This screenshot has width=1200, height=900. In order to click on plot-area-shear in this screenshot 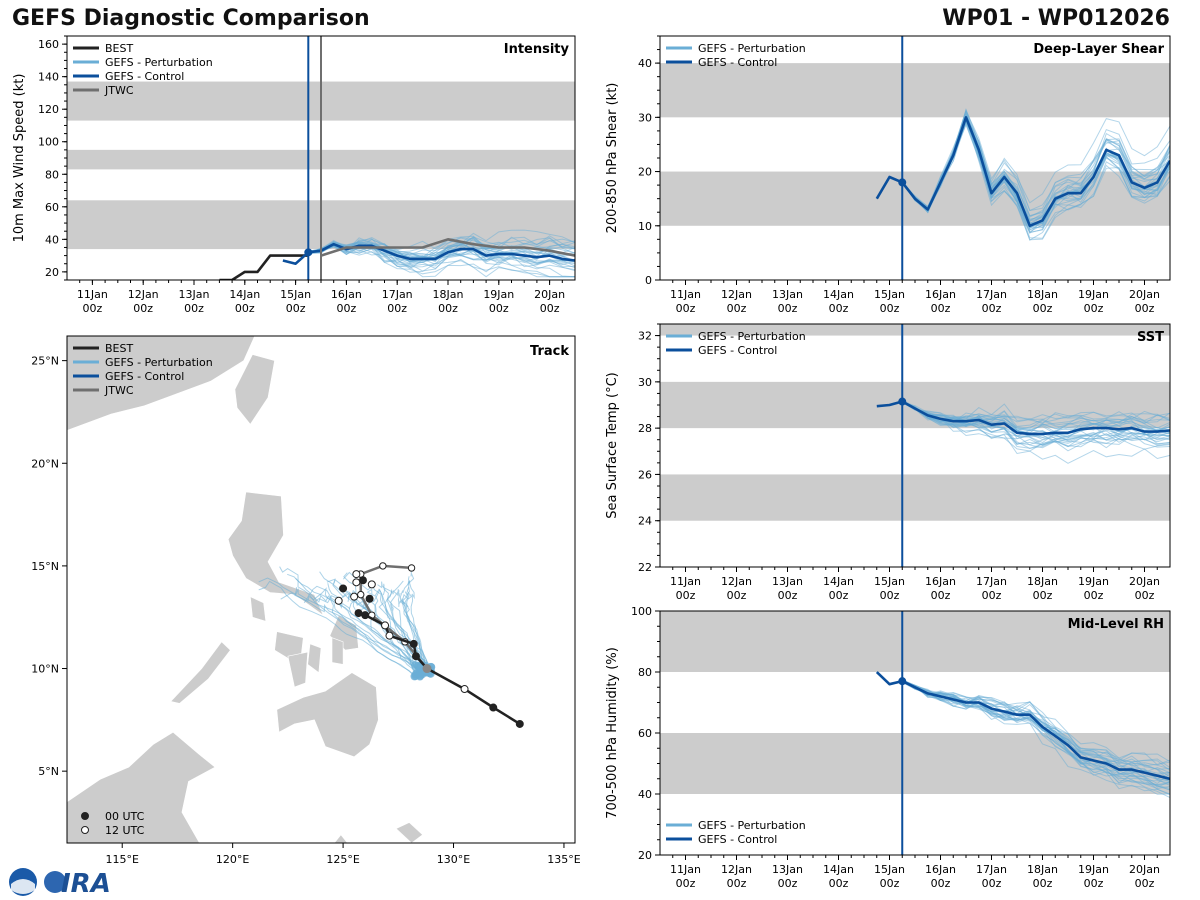, I will do `click(915, 158)`.